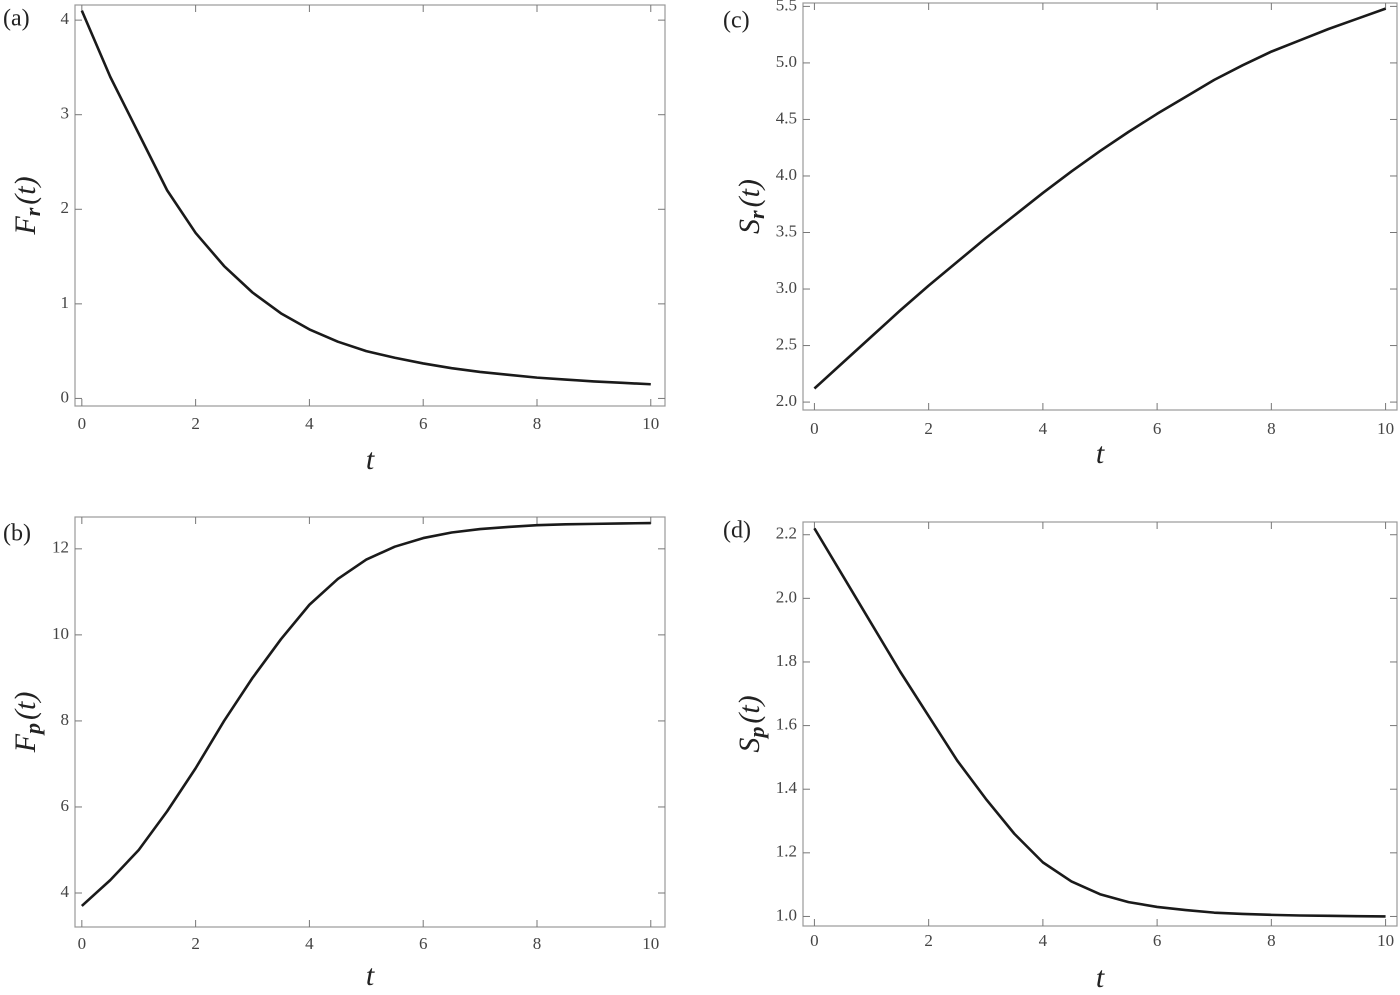  What do you see at coordinates (60, 547) in the screenshot?
I see `y-tick-label: 12` at bounding box center [60, 547].